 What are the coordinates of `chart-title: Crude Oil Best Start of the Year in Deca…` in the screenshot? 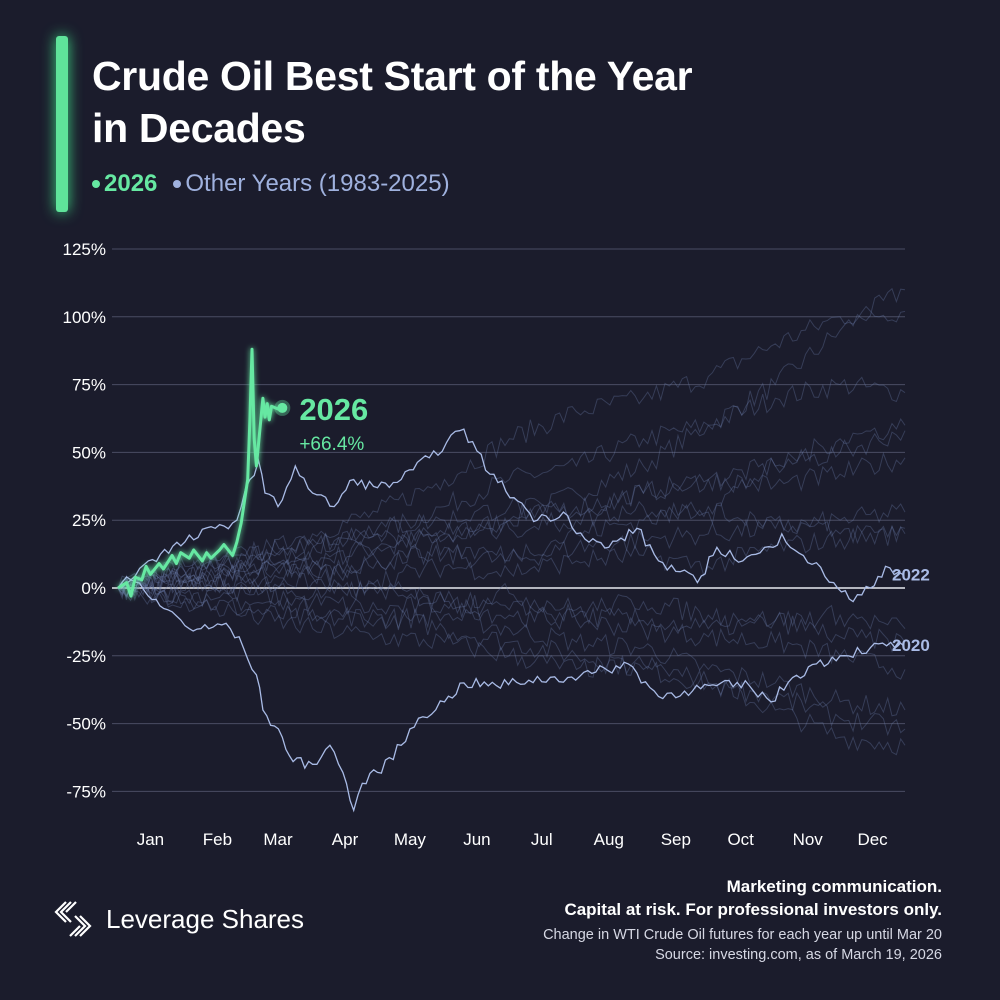 It's located at (392, 102).